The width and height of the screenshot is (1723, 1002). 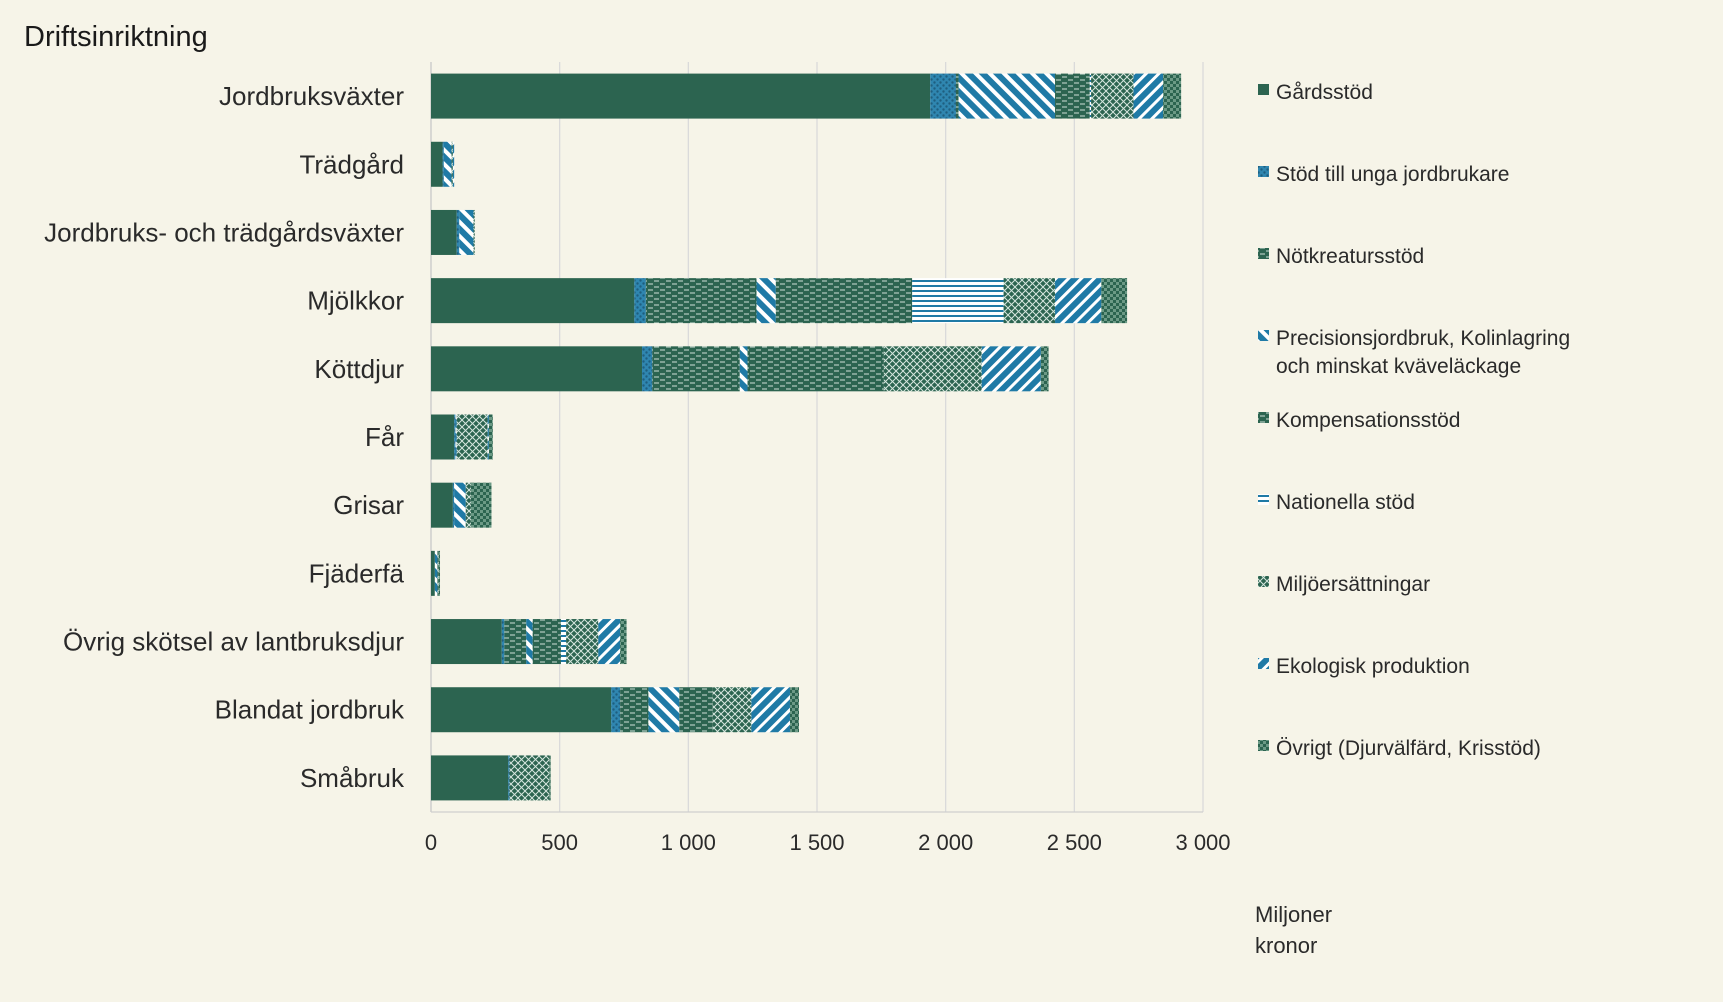 What do you see at coordinates (1368, 420) in the screenshot?
I see `legend-label: Kompensationsstöd` at bounding box center [1368, 420].